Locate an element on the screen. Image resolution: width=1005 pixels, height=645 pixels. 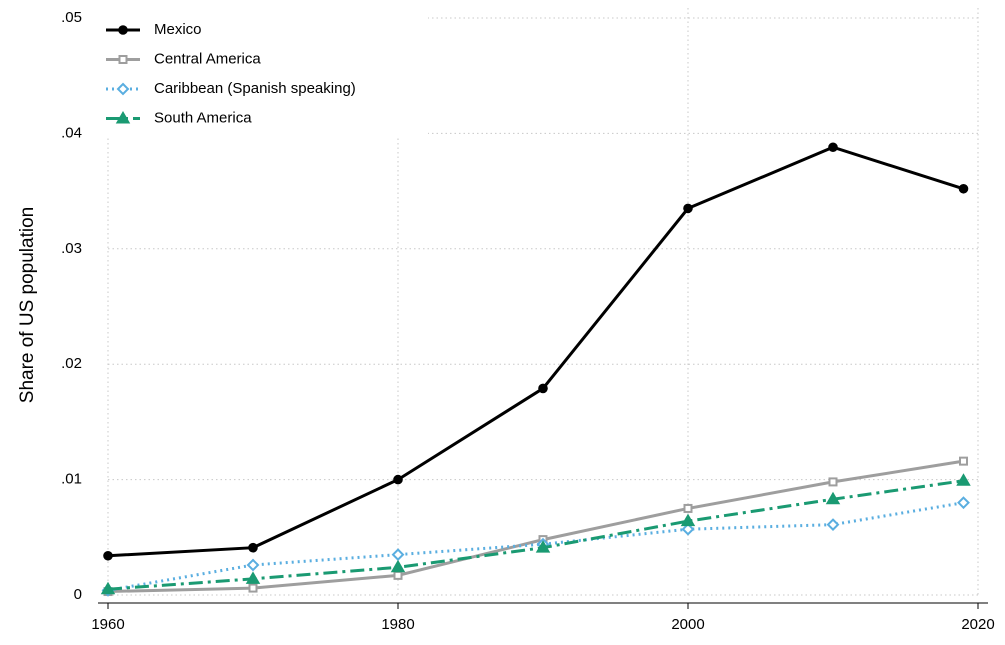
y-tick-label: .03 is located at coordinates (71, 248).